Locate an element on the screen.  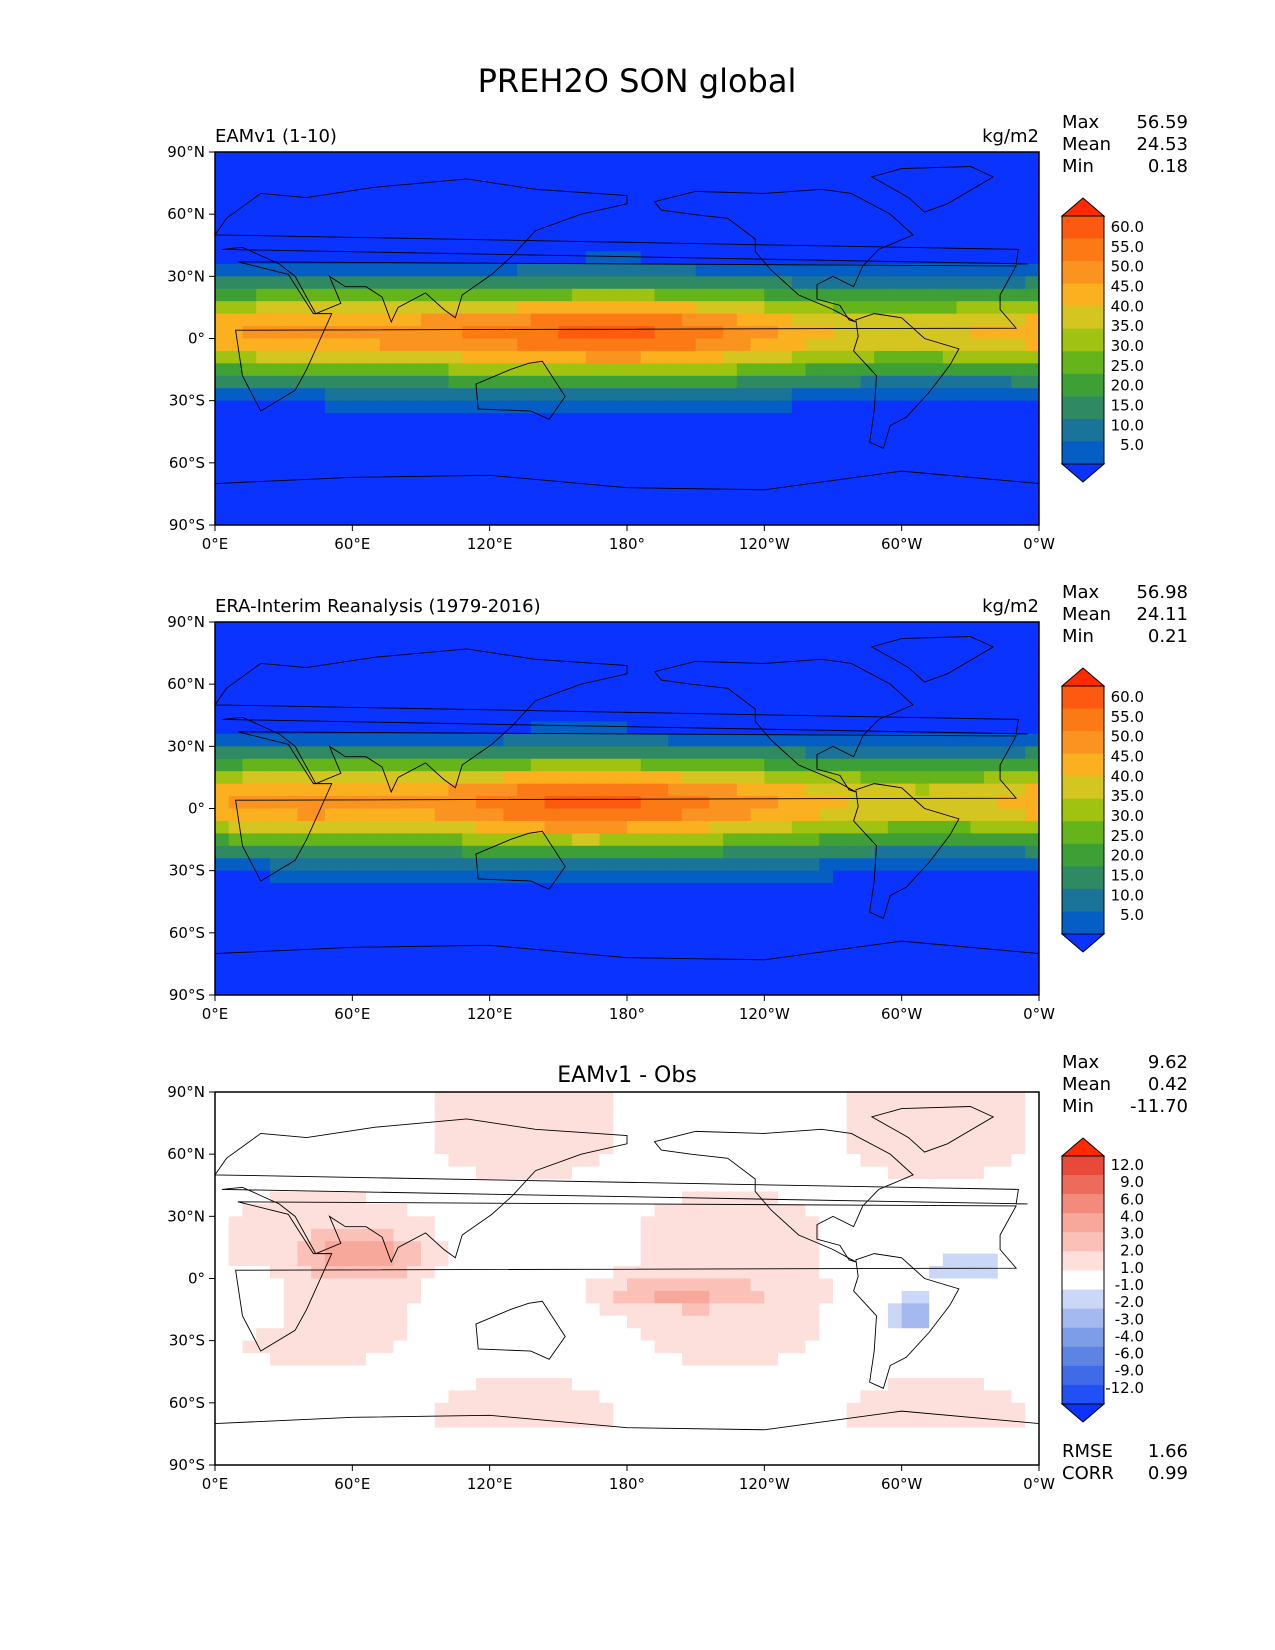
colorbar-label: 3.0 is located at coordinates (1132, 1234).